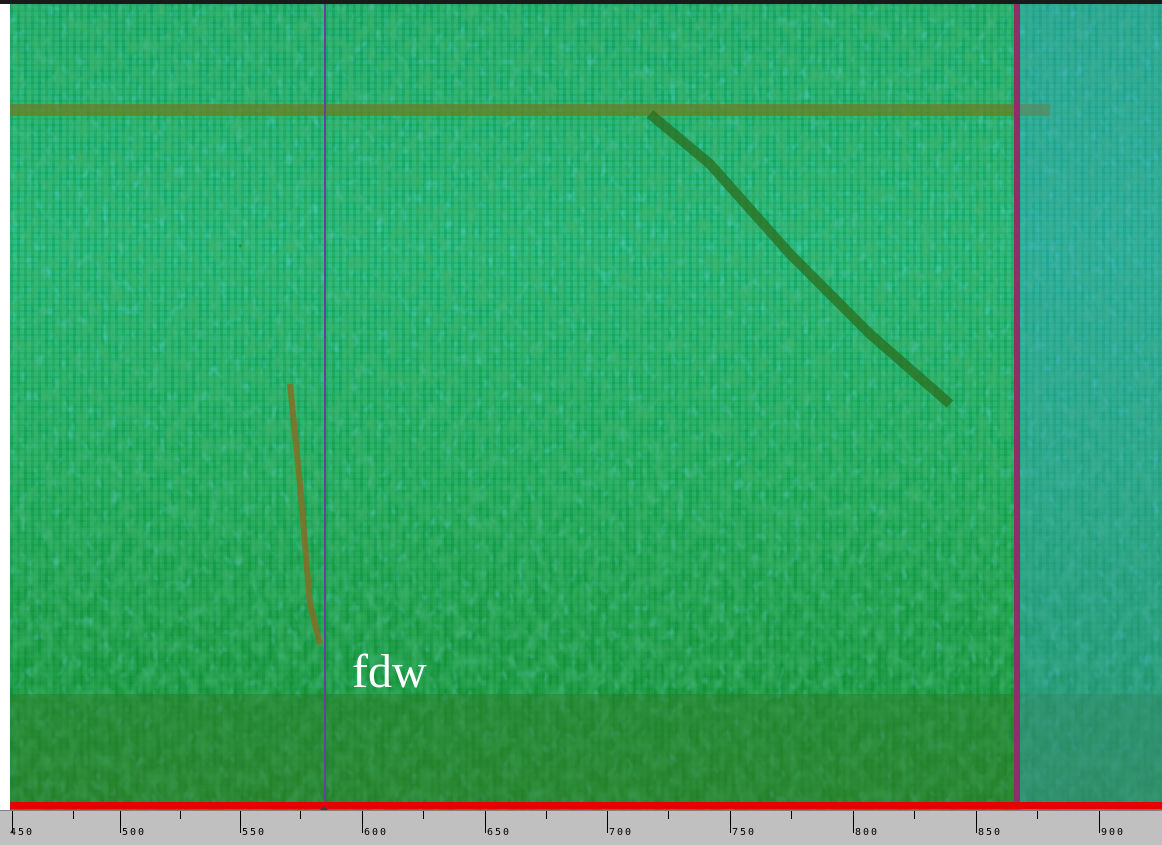  Describe the element at coordinates (621, 832) in the screenshot. I see `ruler-label: 700` at that location.